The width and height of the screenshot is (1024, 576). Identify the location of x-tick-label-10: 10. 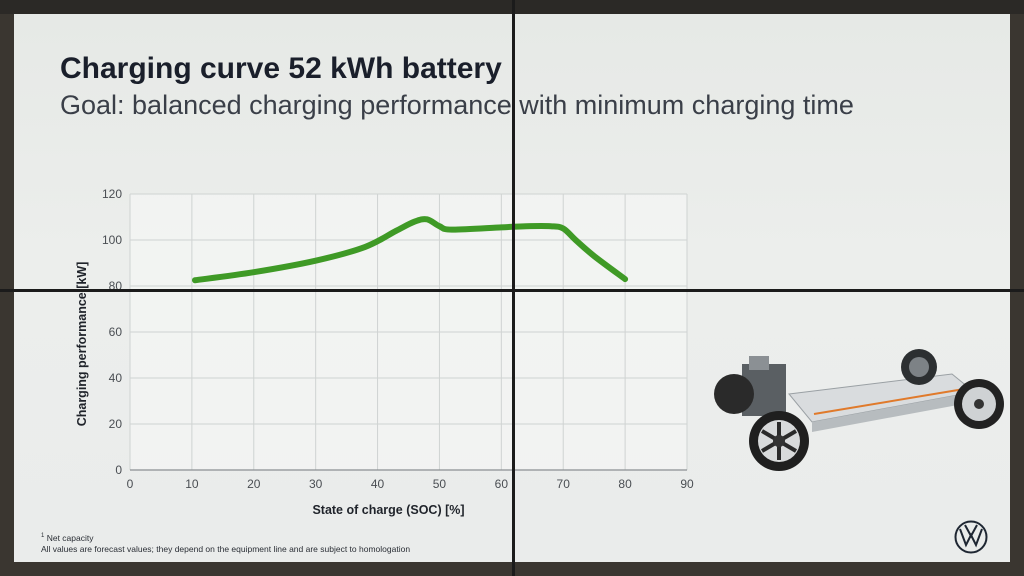
(192, 484).